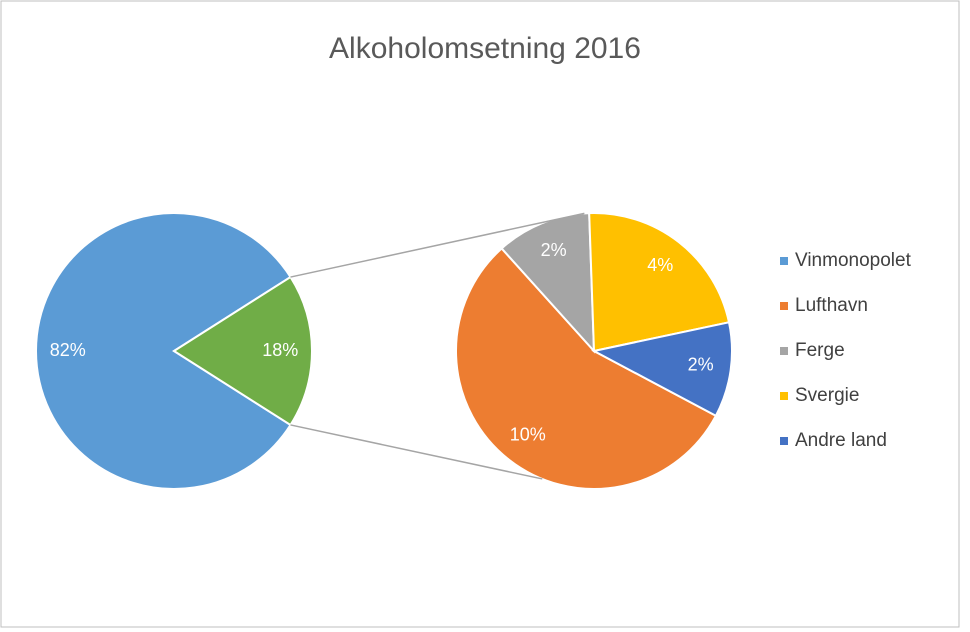  What do you see at coordinates (68, 350) in the screenshot?
I see `data-label: 82%` at bounding box center [68, 350].